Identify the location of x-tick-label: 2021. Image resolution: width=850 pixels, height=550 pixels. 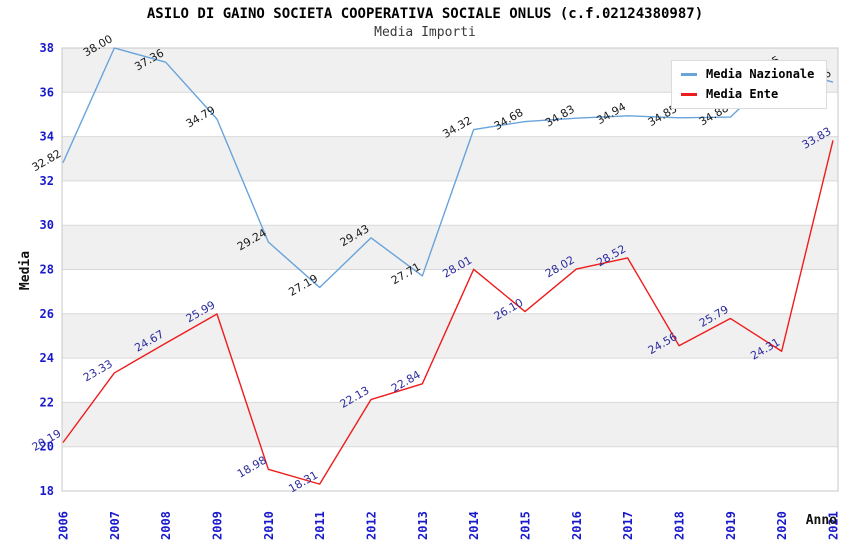
(834, 525).